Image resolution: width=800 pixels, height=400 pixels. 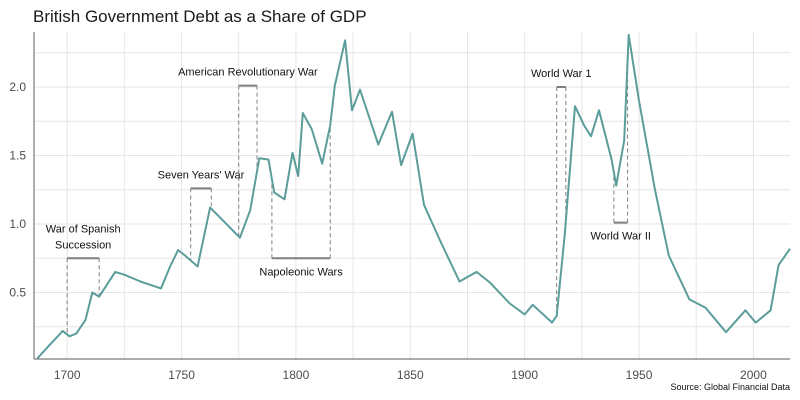 I want to click on x-tick-label: 1900, so click(x=524, y=375).